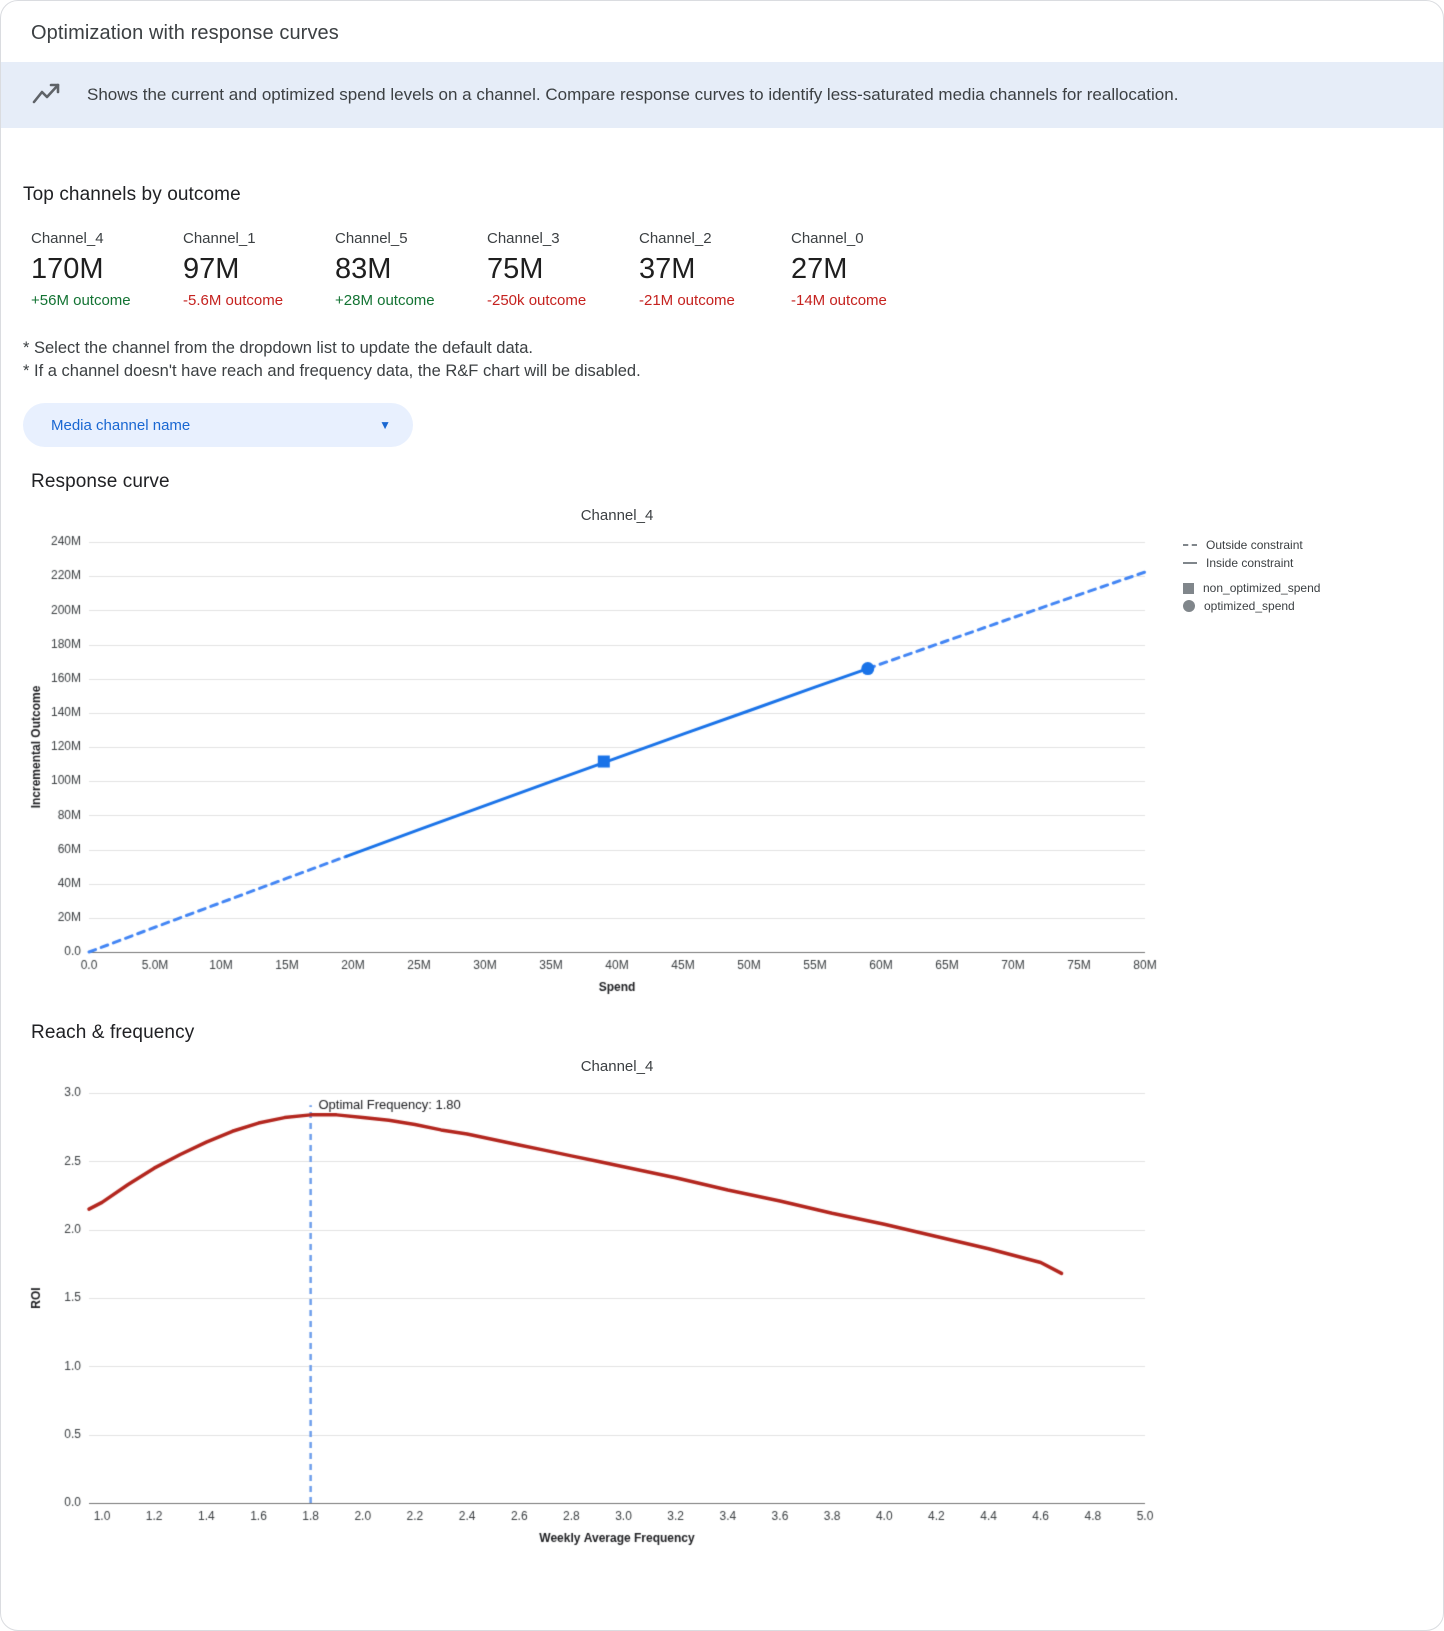 The height and width of the screenshot is (1631, 1444). What do you see at coordinates (259, 269) in the screenshot?
I see `channel-card: Channel_1 97M -5.6M outcome` at bounding box center [259, 269].